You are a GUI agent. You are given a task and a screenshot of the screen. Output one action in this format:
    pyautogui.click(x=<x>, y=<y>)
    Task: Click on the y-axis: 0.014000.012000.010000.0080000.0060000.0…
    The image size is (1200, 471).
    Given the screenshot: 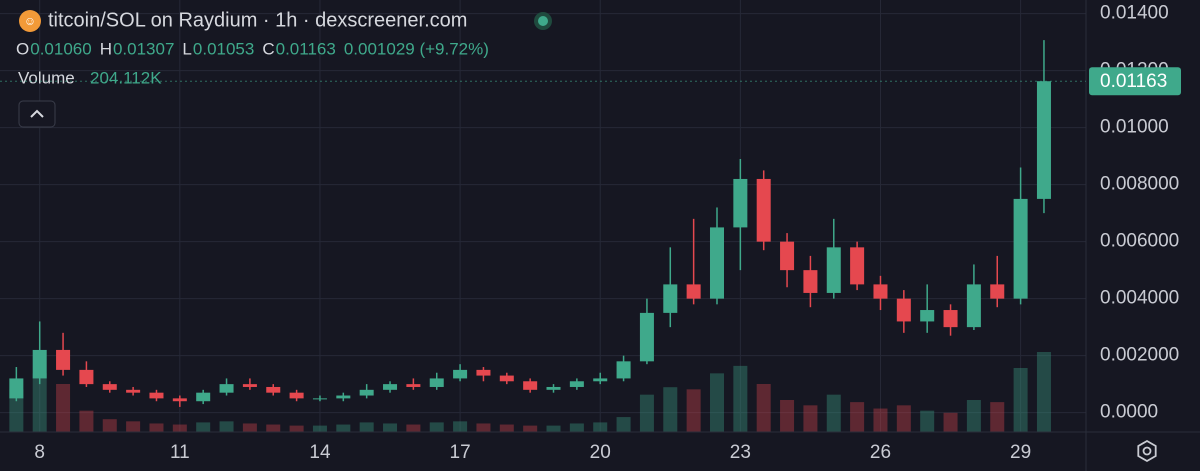 What is the action you would take?
    pyautogui.click(x=1139, y=213)
    